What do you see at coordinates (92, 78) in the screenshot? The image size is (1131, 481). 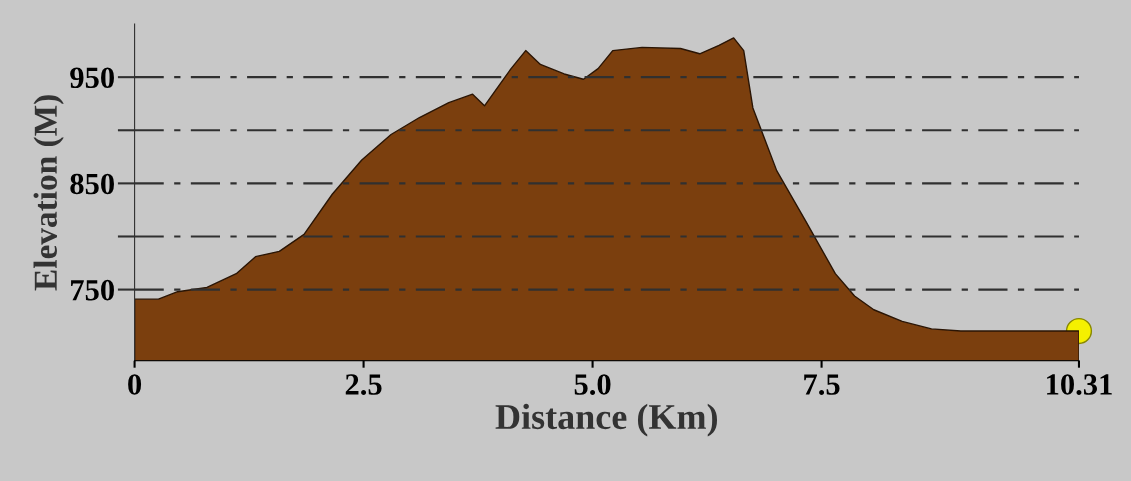 I see `y-tick-label: 950` at bounding box center [92, 78].